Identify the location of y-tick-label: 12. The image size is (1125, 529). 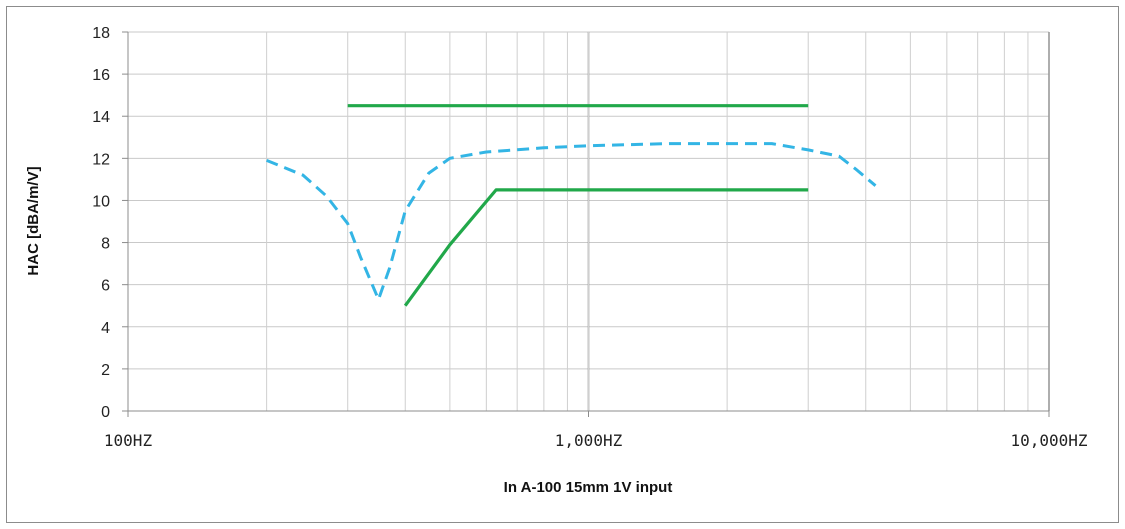
(101, 159).